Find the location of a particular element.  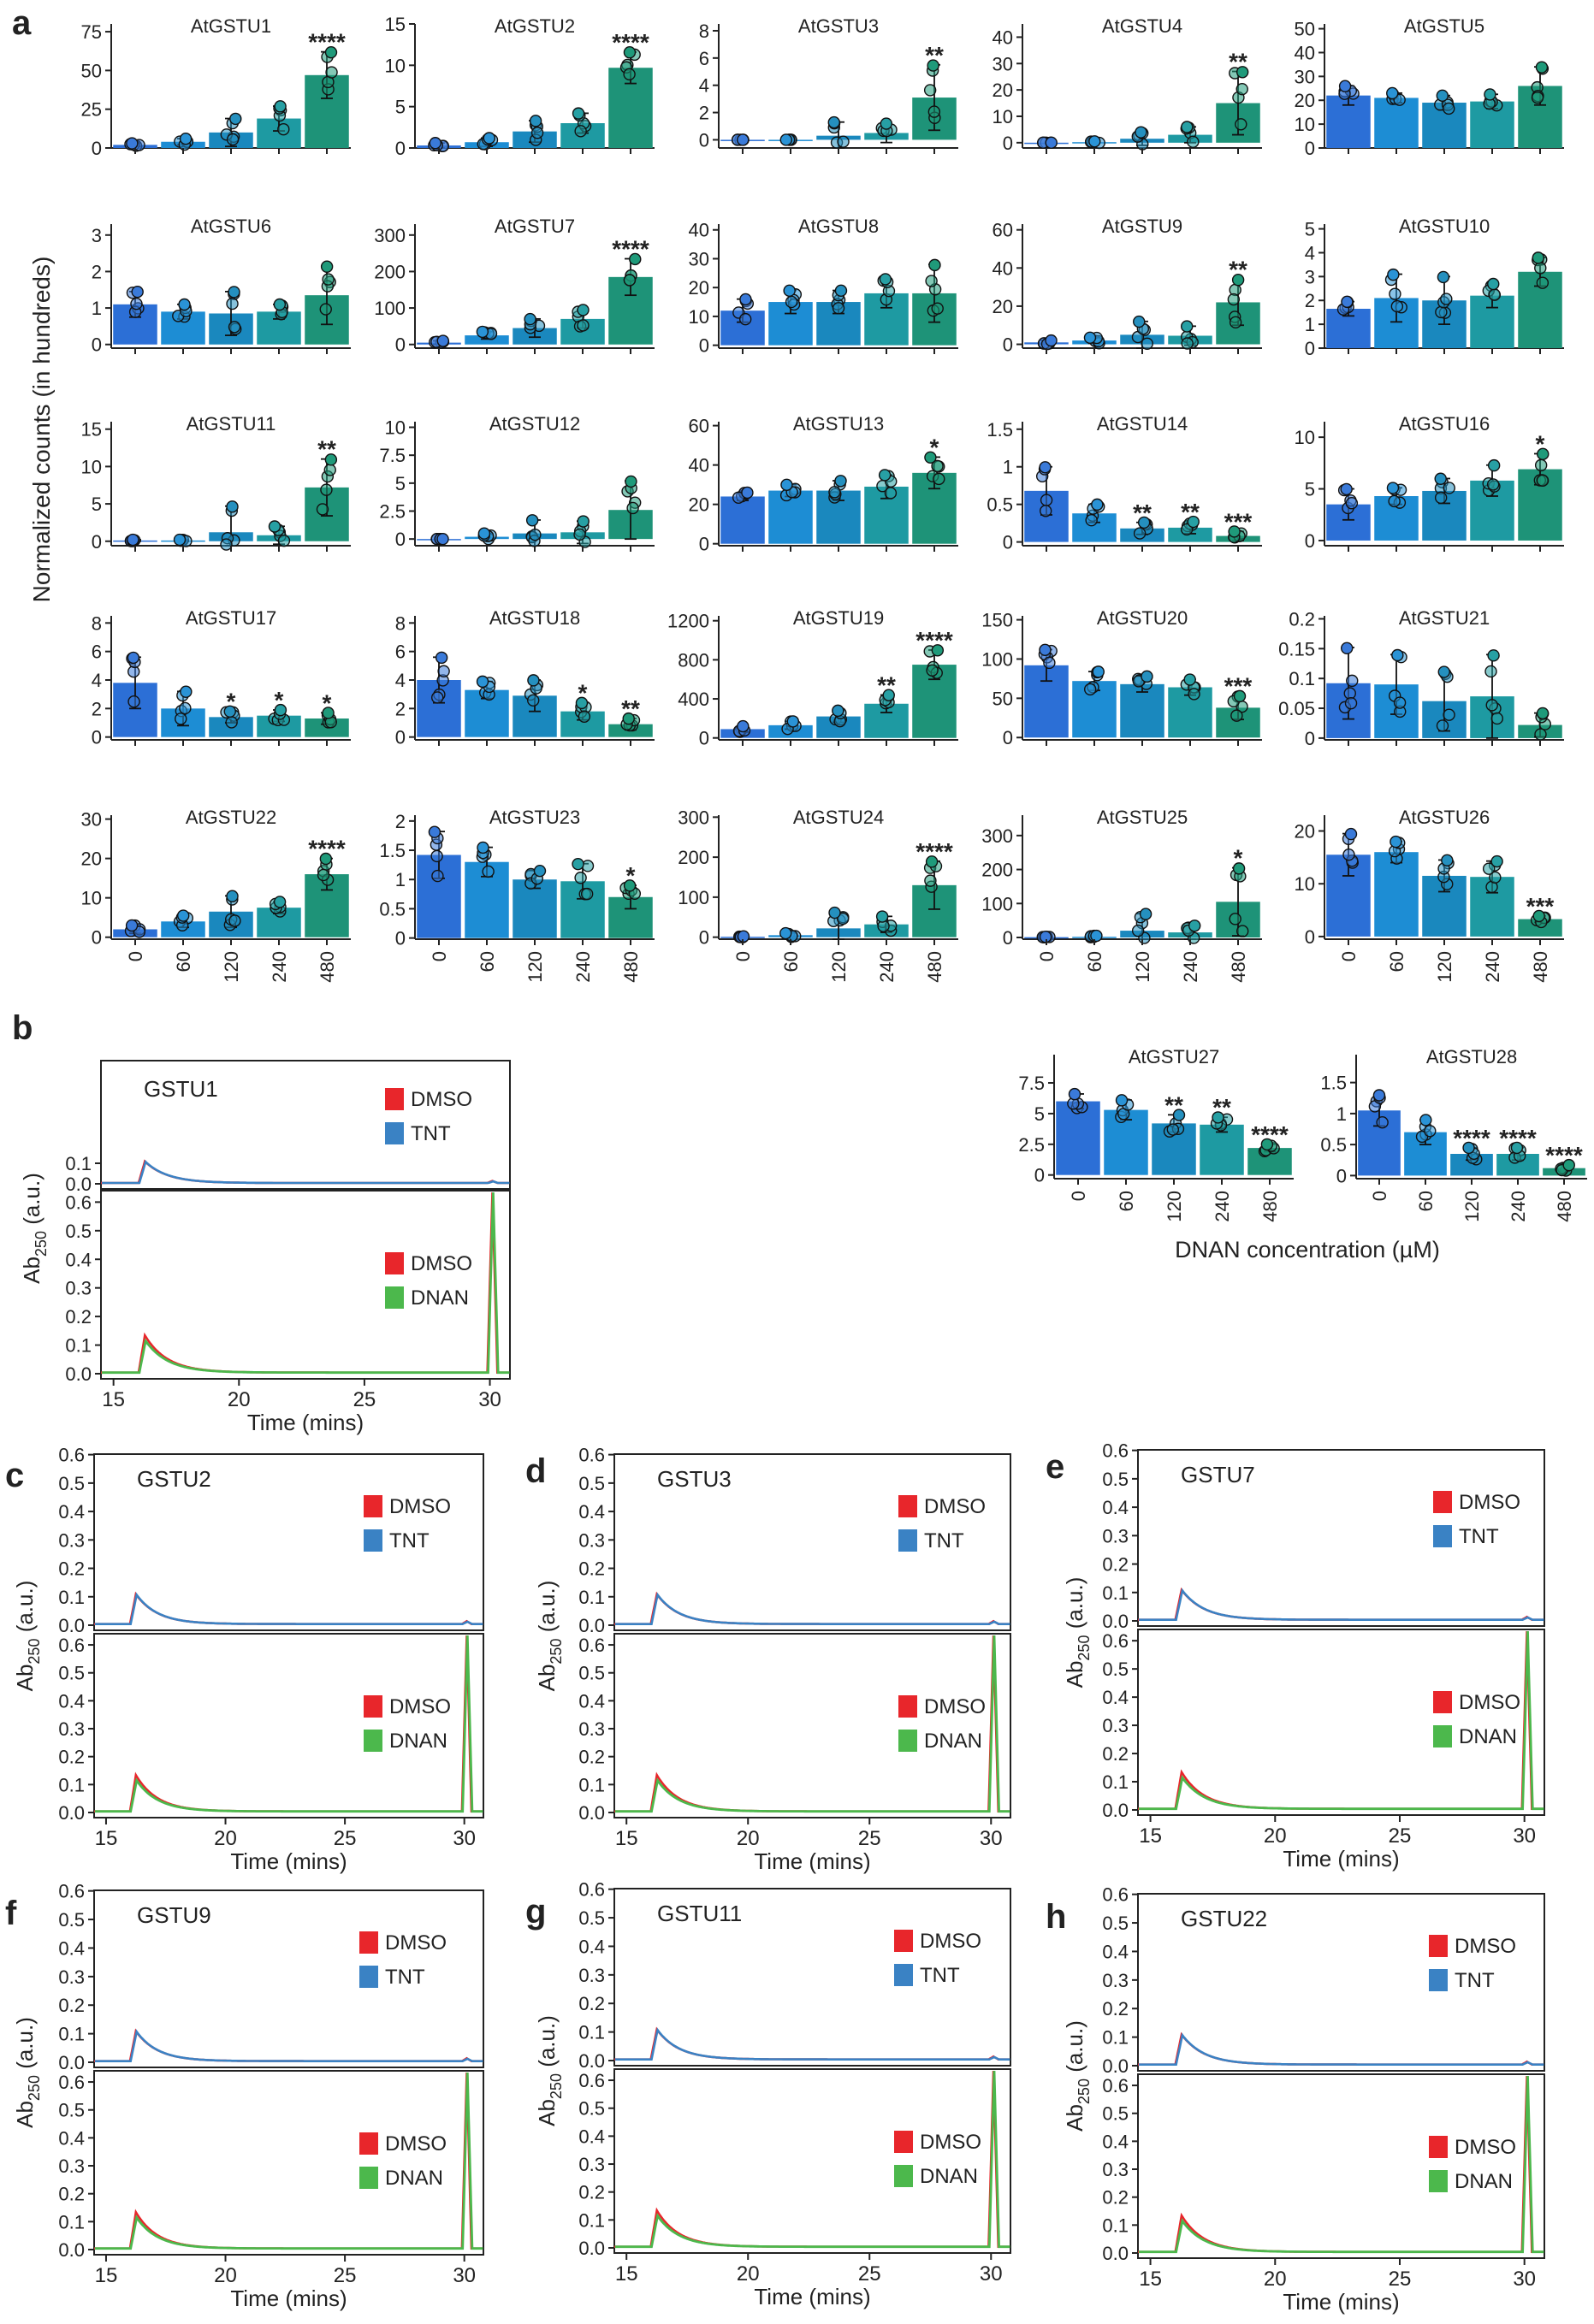

y-tick-label: 0.3 is located at coordinates (591, 1729).